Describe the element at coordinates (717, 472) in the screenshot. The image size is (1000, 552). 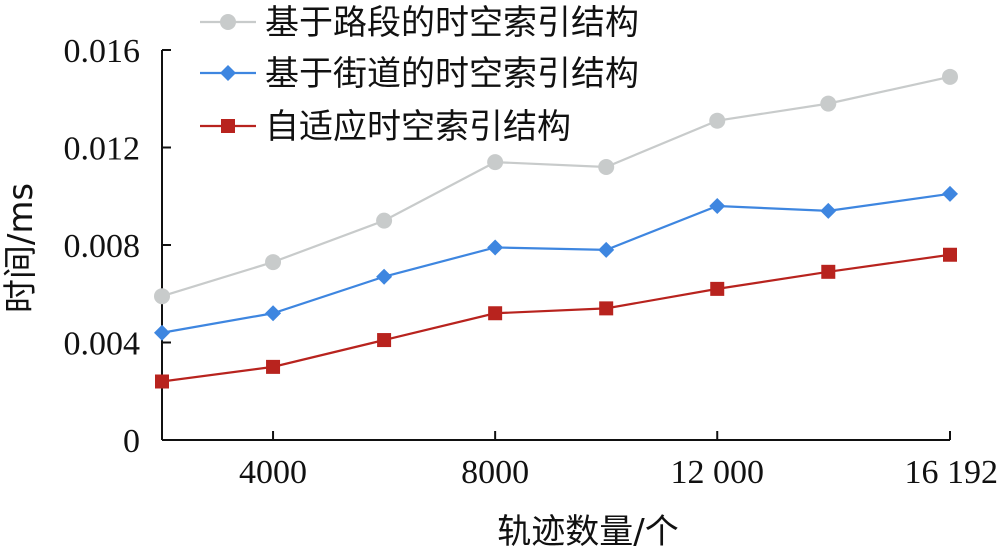
I see `x-tick-label: 12 000` at that location.